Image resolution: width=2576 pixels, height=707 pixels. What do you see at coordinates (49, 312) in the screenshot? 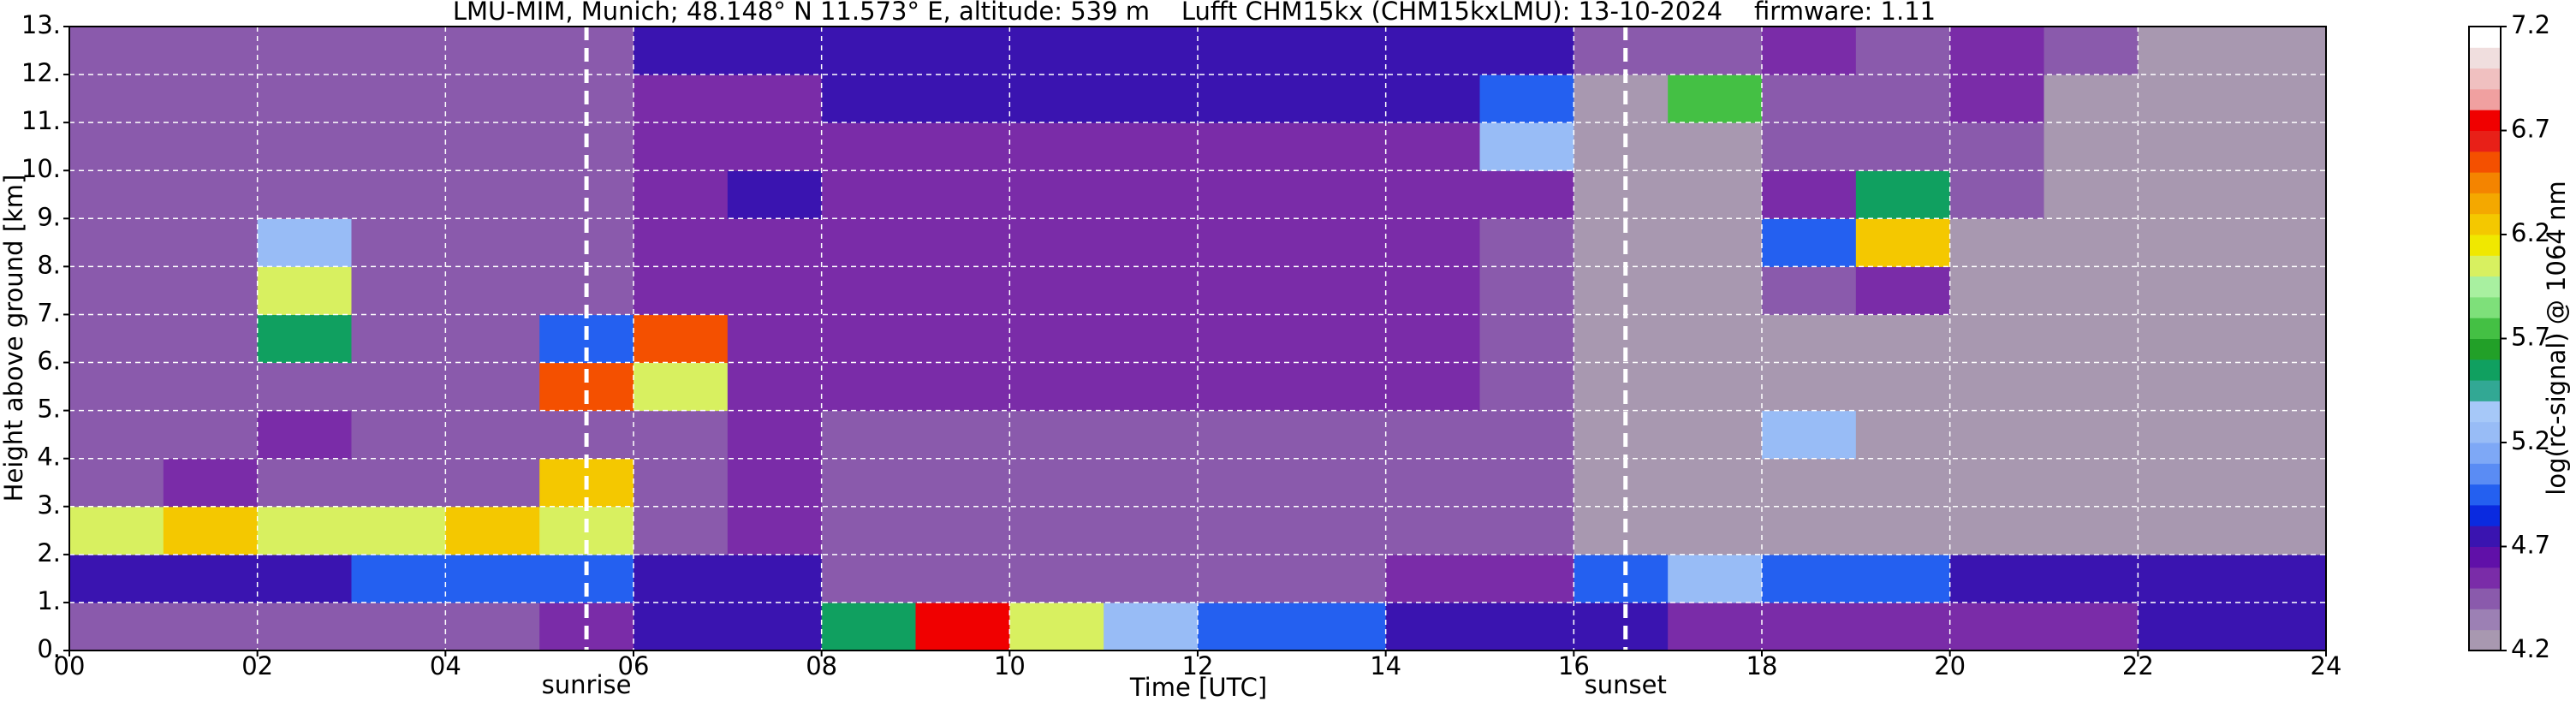
I see `y-tick-label: 7.` at bounding box center [49, 312].